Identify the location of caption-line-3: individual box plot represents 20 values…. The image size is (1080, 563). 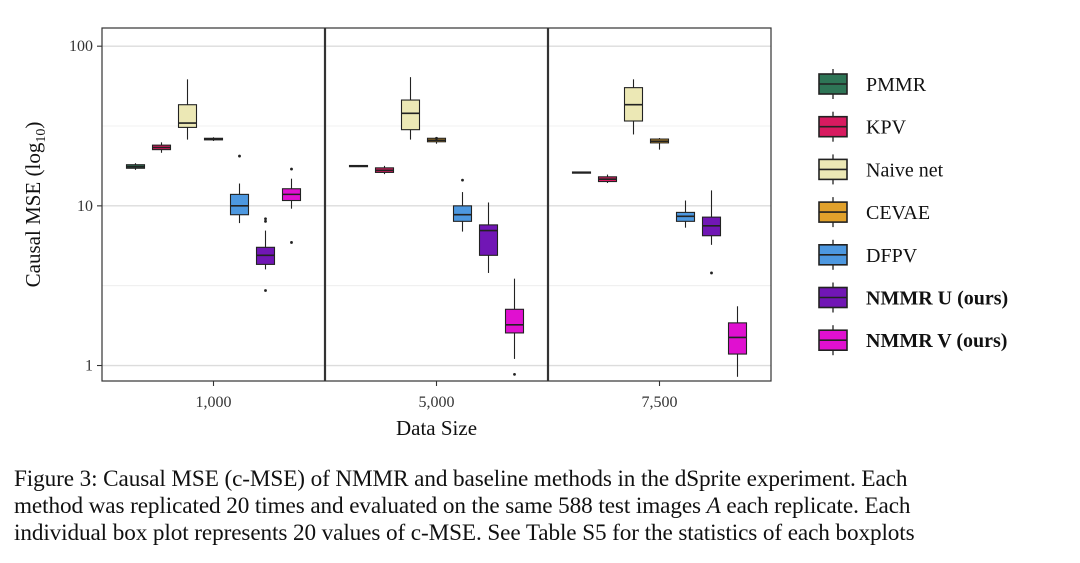
(464, 533).